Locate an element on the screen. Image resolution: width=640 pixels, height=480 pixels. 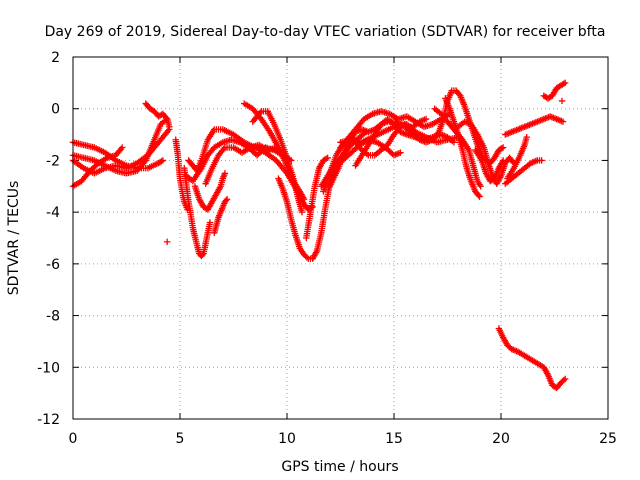
y-tick-label: -2 is located at coordinates (53, 161).